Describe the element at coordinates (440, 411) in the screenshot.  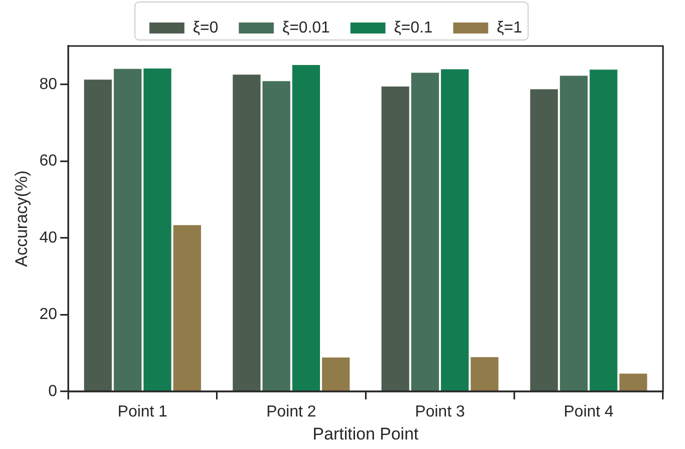
I see `x-tick-label: Point 3` at that location.